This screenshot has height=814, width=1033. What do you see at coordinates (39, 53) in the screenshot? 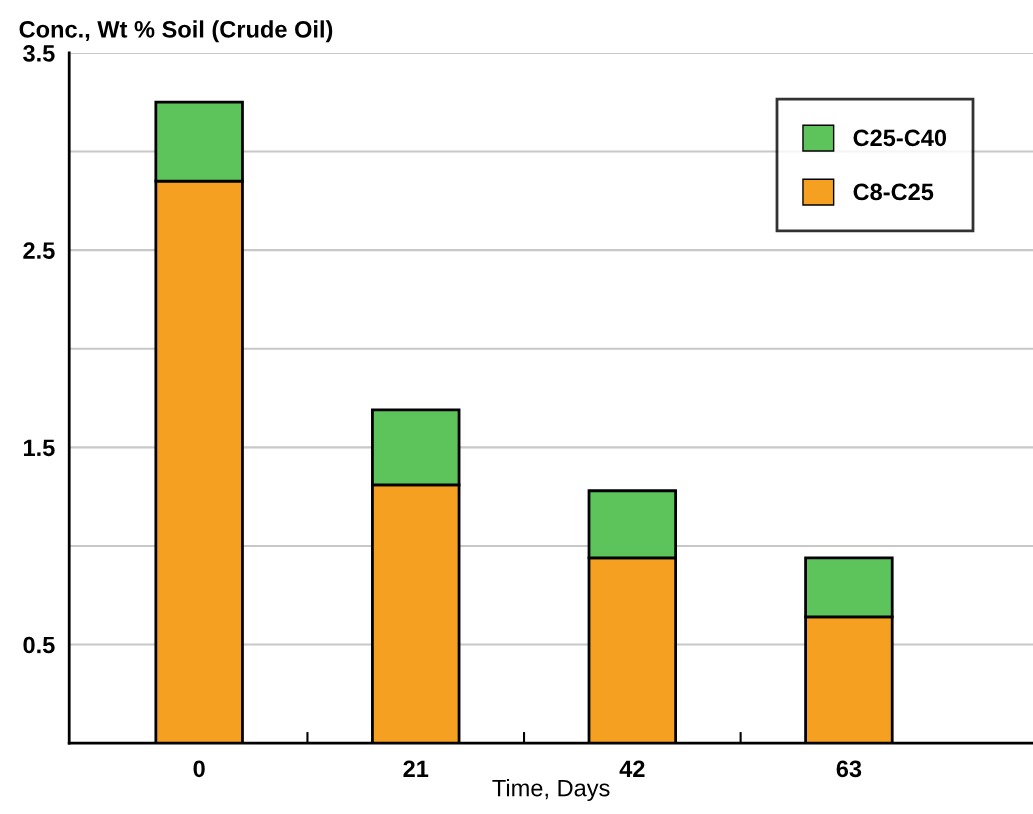
I see `y-tick-label: 3.5` at bounding box center [39, 53].